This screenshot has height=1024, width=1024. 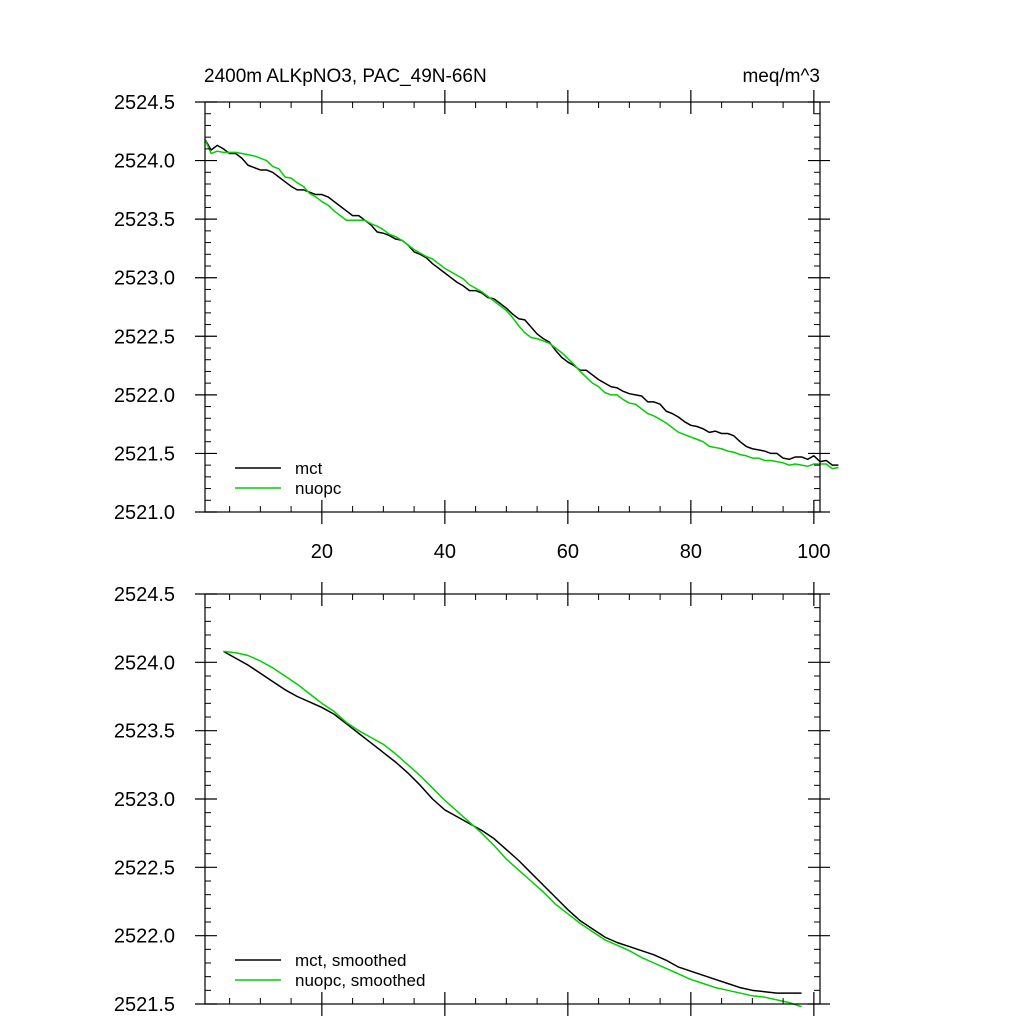 What do you see at coordinates (318, 488) in the screenshot?
I see `top-legend-label: nuopc` at bounding box center [318, 488].